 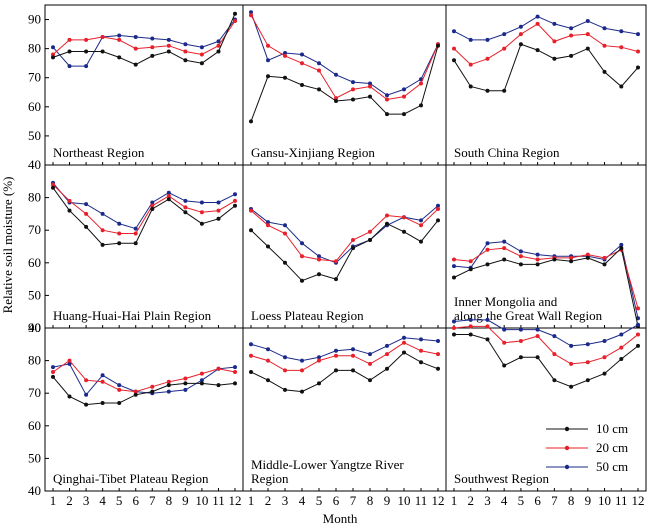 What do you see at coordinates (307, 315) in the screenshot?
I see `panel-title: Loess Plateau Region` at bounding box center [307, 315].